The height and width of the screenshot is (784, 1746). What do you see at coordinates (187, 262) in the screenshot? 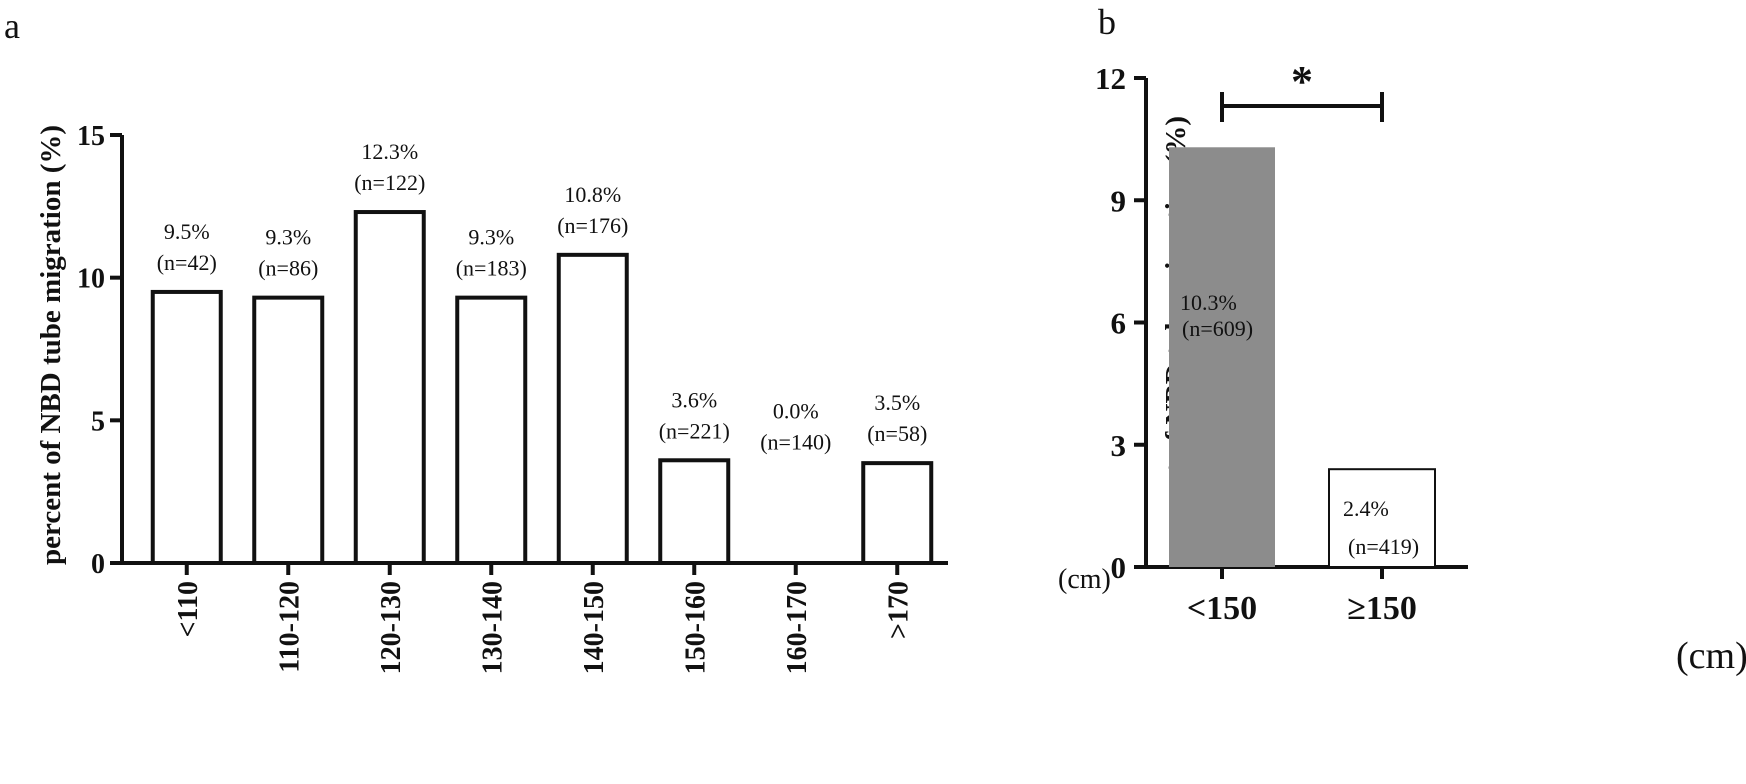
I see `panel-a-n-label: (n=42)` at bounding box center [187, 262].